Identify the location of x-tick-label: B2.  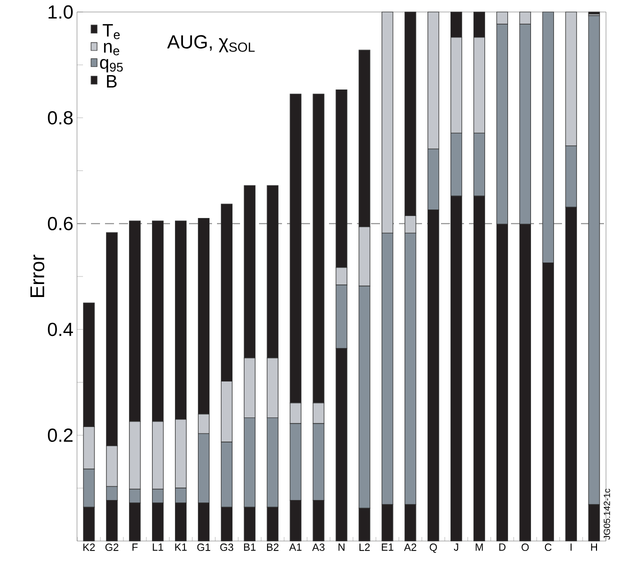
(272, 547).